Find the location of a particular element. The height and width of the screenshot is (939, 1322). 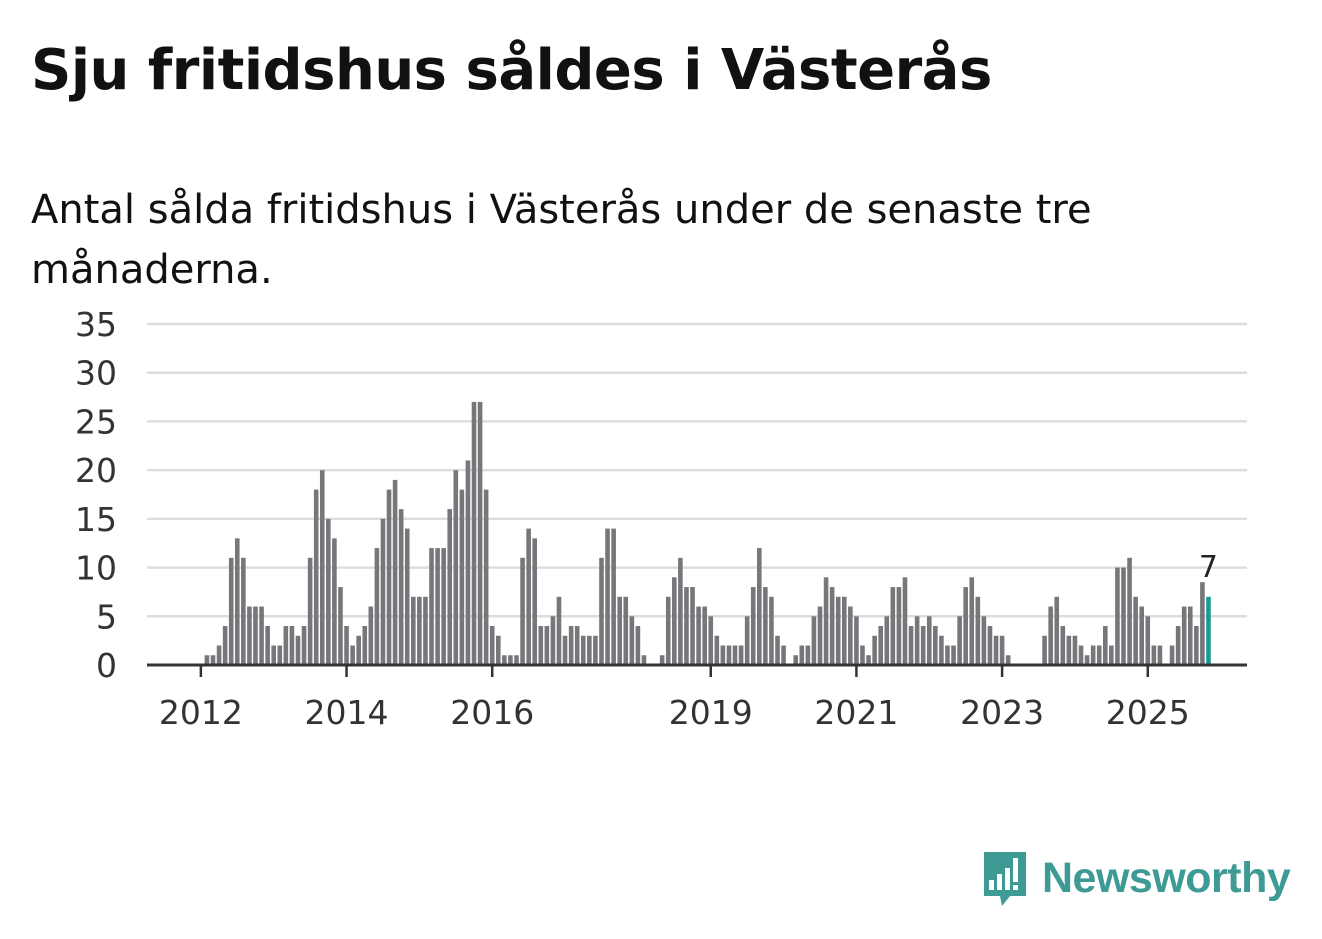

x-tick-label: 2025 is located at coordinates (1148, 712).